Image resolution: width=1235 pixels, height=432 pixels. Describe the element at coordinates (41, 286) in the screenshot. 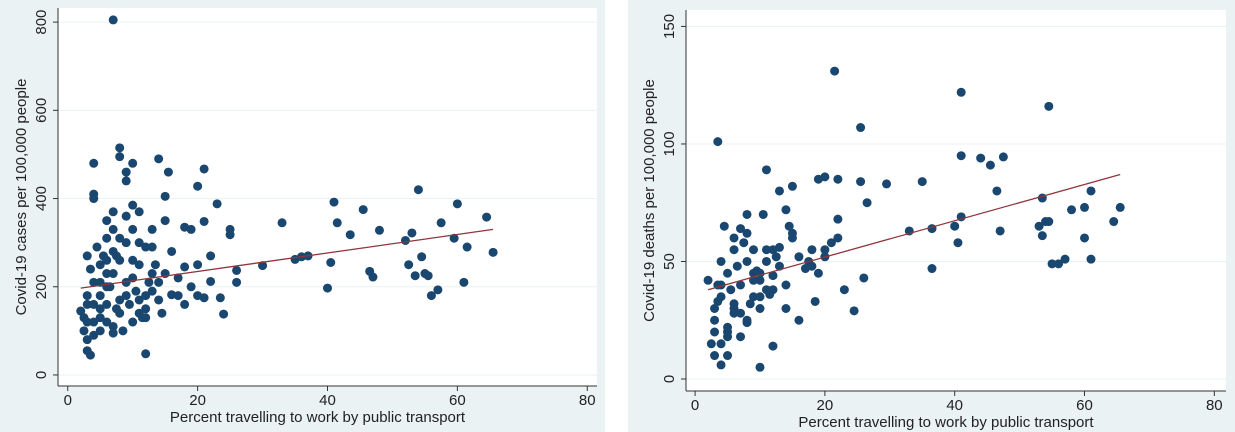

I see `y-tick-label: 200` at that location.